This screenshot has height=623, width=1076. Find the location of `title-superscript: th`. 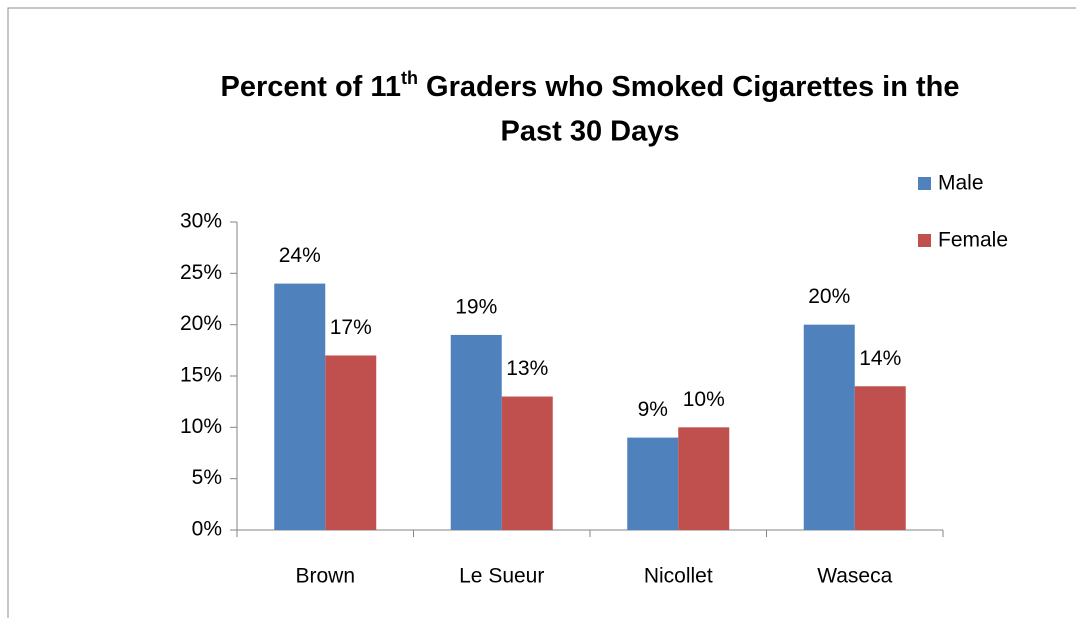

title-superscript: th is located at coordinates (409, 78).